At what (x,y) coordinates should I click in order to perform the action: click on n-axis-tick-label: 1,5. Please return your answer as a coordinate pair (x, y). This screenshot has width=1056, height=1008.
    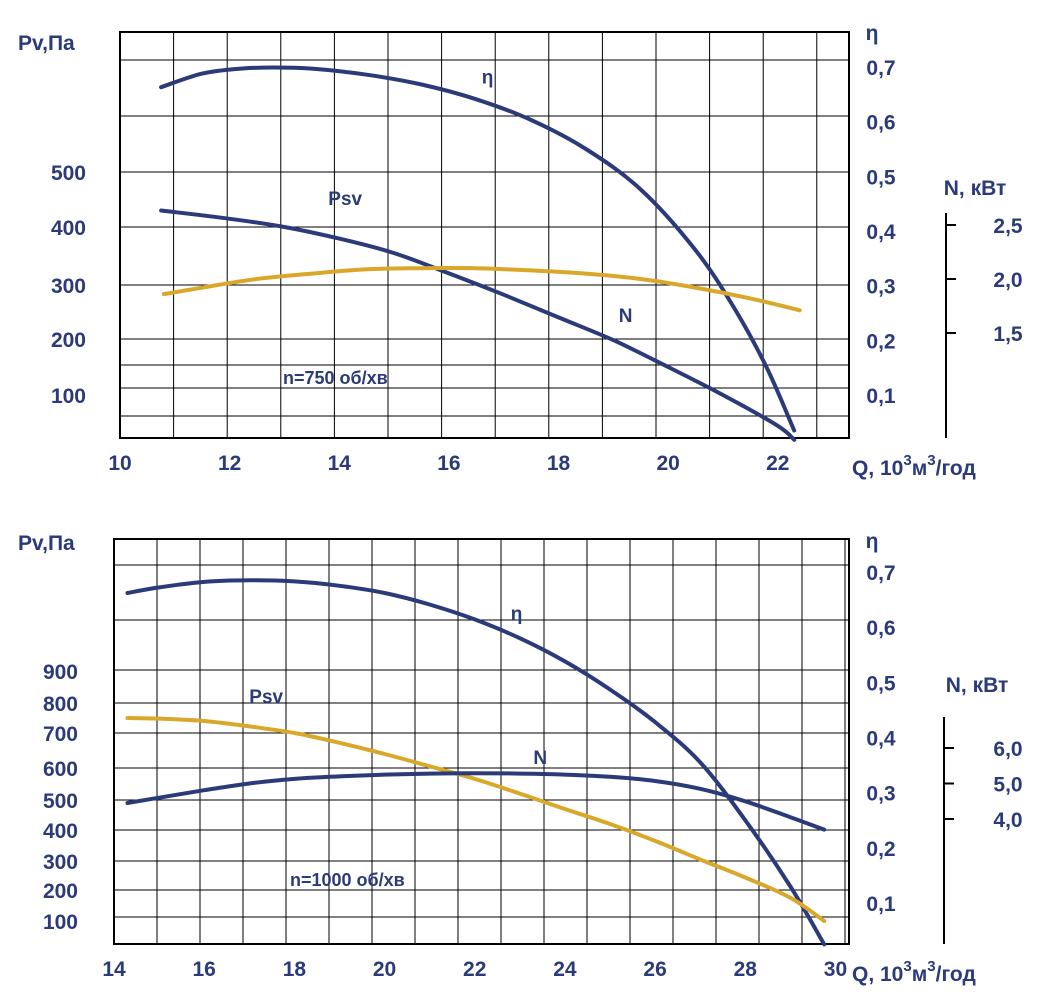
    Looking at the image, I should click on (1008, 334).